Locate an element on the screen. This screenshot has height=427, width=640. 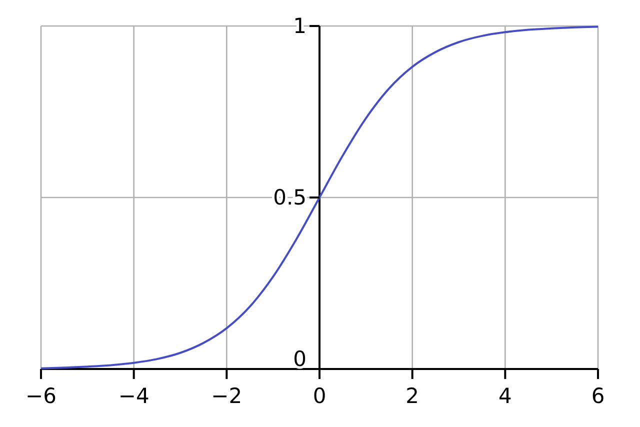
x-tick-label: 2 is located at coordinates (413, 396).